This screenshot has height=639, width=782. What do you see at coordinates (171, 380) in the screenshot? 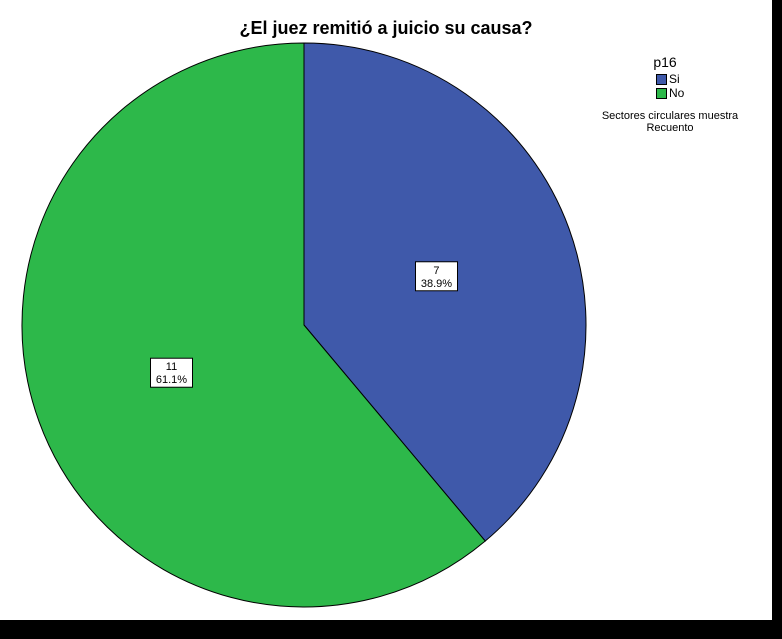
I see `data-label-percent: 61.1%` at bounding box center [171, 380].